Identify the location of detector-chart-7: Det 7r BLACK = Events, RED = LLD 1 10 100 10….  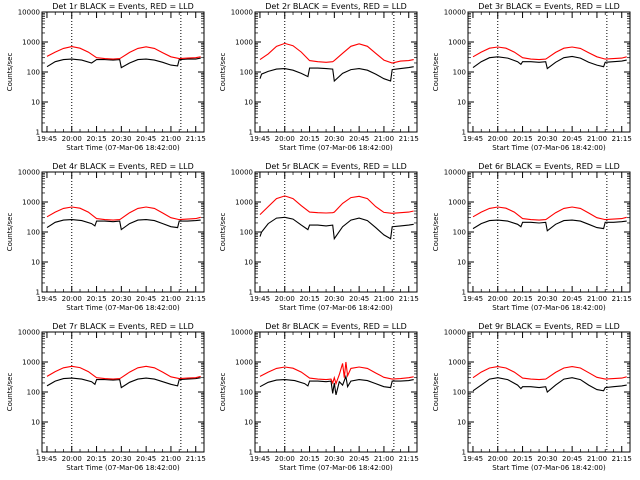
(106, 397).